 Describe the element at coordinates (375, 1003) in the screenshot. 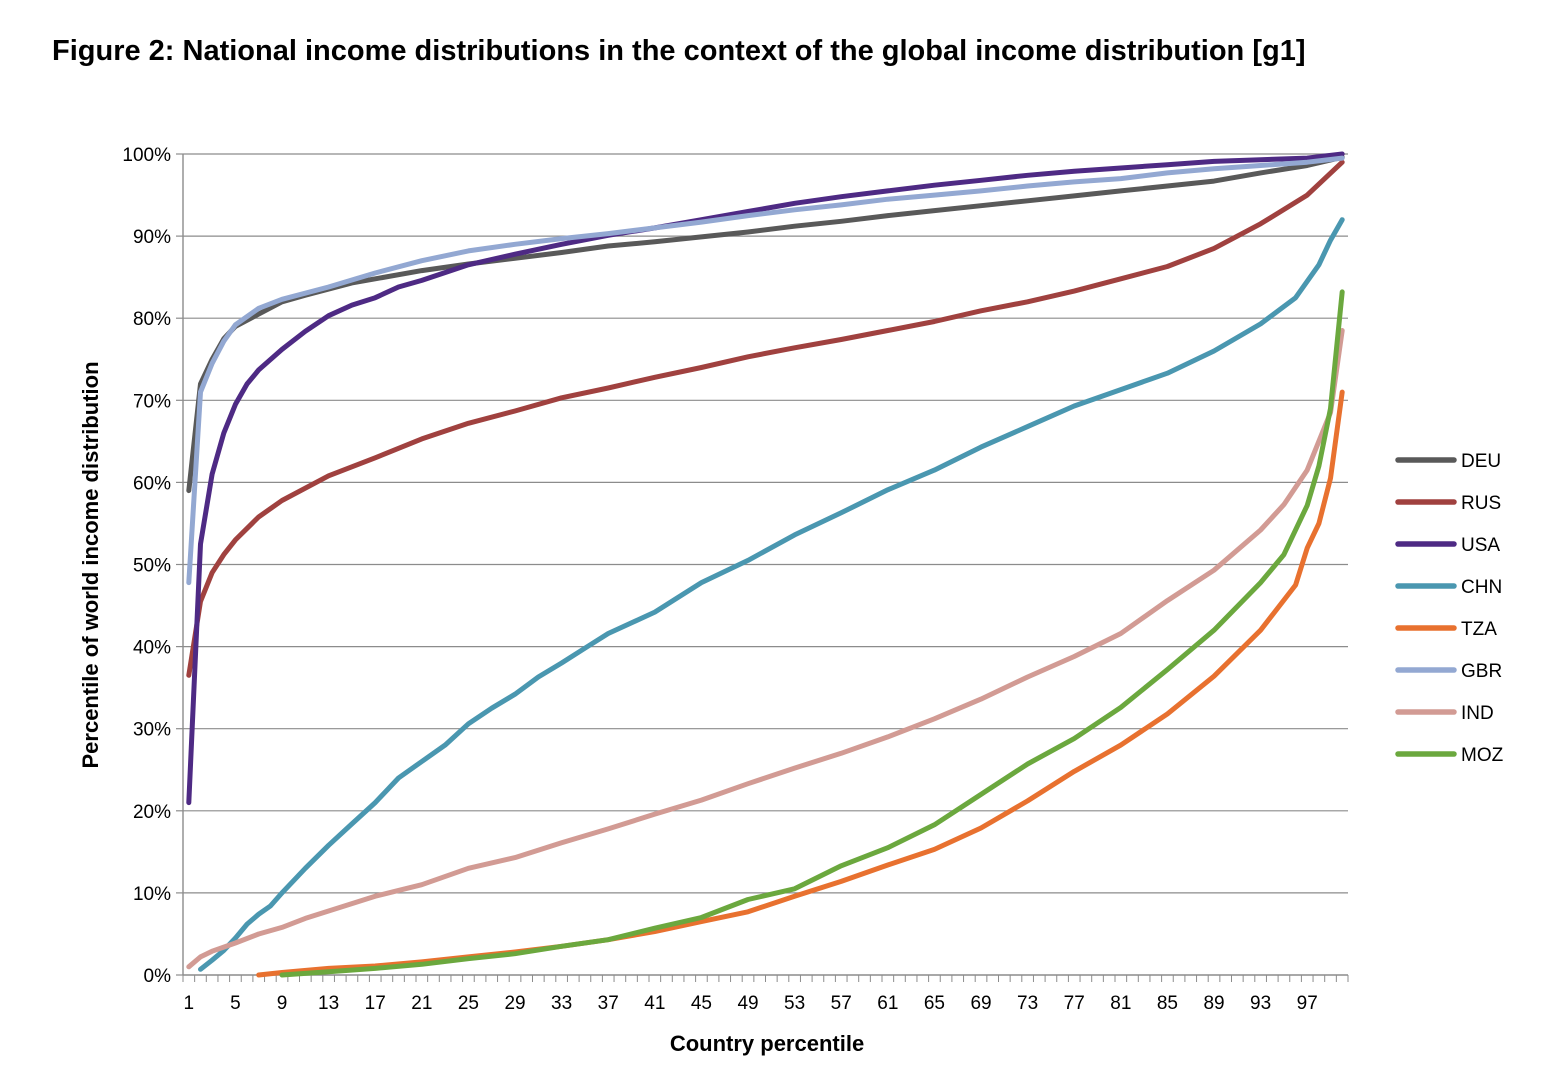

I see `x-tick-label: 17` at that location.